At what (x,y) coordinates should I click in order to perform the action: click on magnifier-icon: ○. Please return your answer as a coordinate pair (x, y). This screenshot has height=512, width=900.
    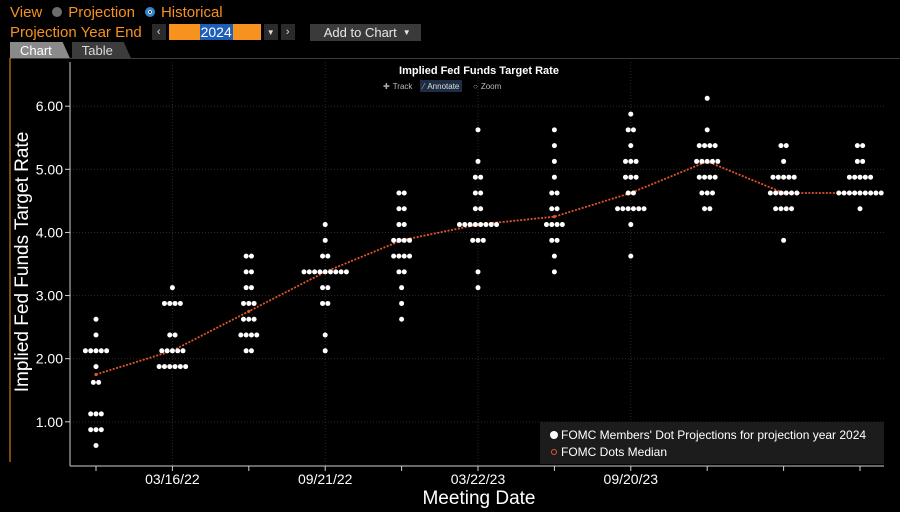
    Looking at the image, I should click on (475, 86).